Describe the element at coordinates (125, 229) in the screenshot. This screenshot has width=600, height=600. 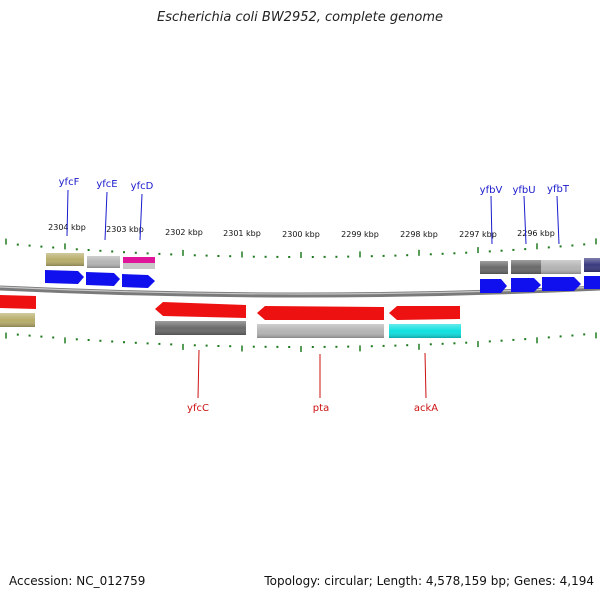
I see `ruler-label: 2303 kbp` at that location.